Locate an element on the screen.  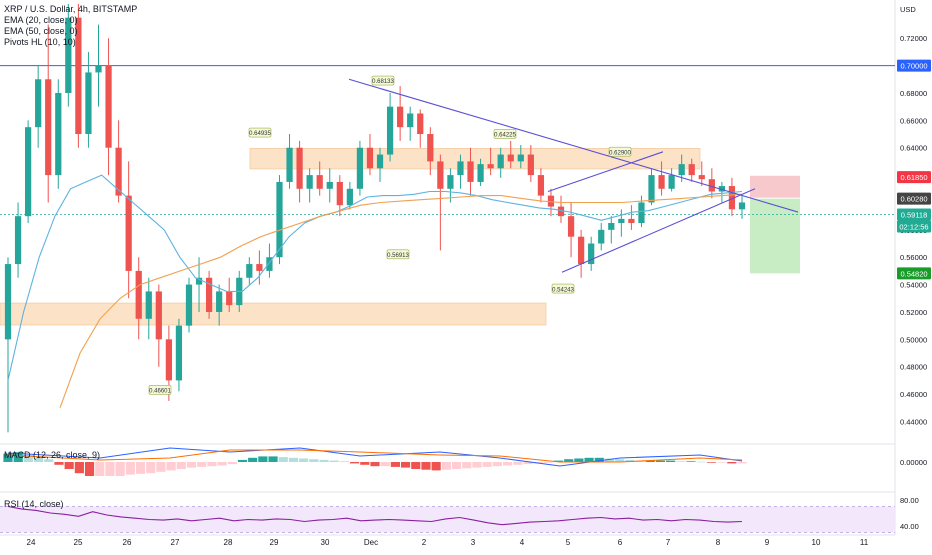
descending-trendline is located at coordinates (573, 145).